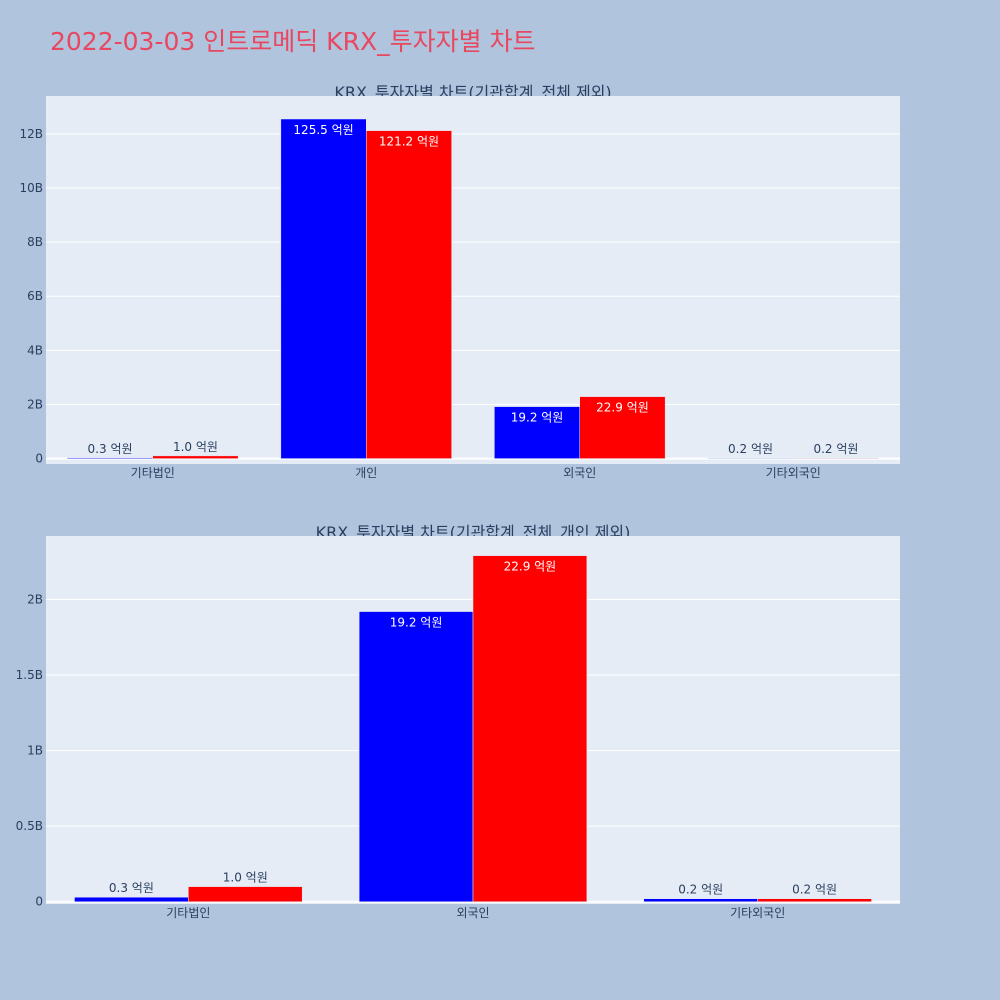 This screenshot has height=1000, width=1000. Describe the element at coordinates (622, 408) in the screenshot. I see `chart-1-data-label: 22.9 억원` at that location.